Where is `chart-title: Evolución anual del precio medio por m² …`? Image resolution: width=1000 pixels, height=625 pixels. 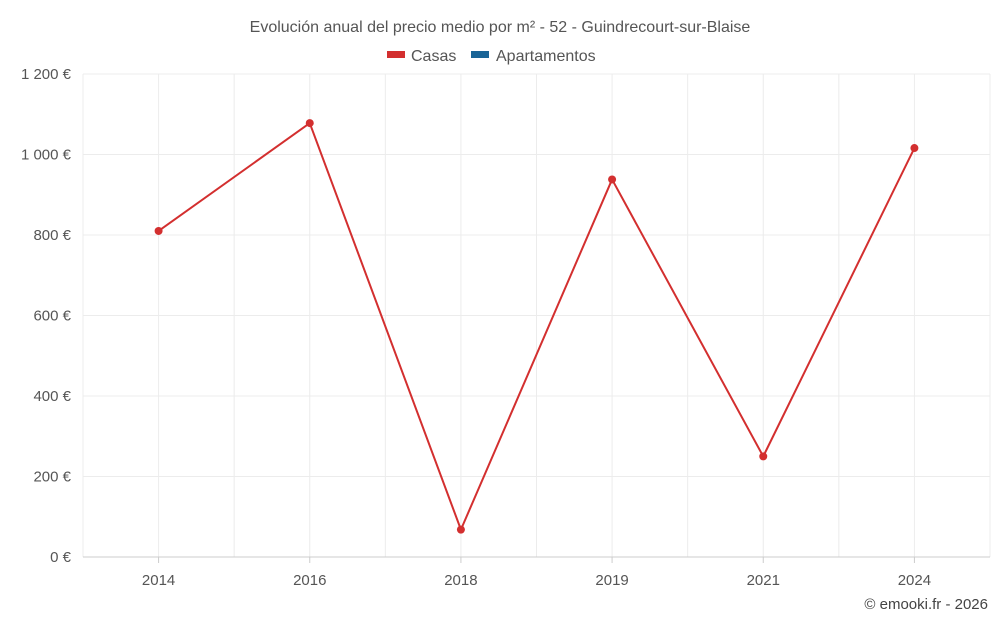 chart-title: Evolución anual del precio medio por m² … is located at coordinates (500, 27).